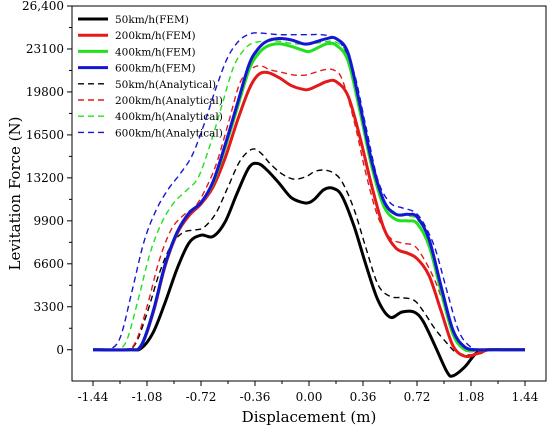 The image size is (550, 435). Describe the element at coordinates (155, 52) in the screenshot. I see `legend-label: 400km/h(FEM)` at that location.